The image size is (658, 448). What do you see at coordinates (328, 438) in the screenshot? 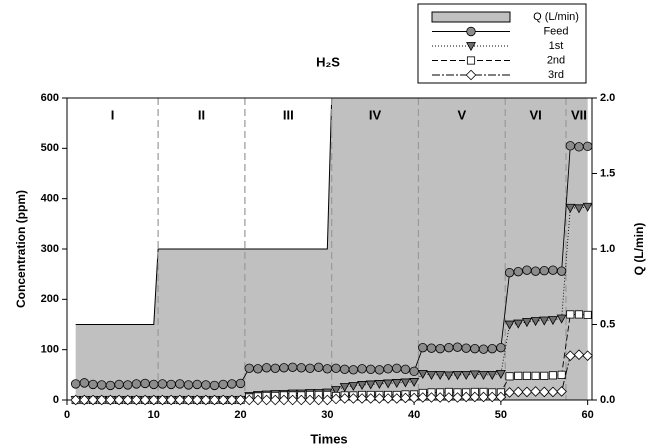
I see `x-axis-label: Times` at bounding box center [328, 438].